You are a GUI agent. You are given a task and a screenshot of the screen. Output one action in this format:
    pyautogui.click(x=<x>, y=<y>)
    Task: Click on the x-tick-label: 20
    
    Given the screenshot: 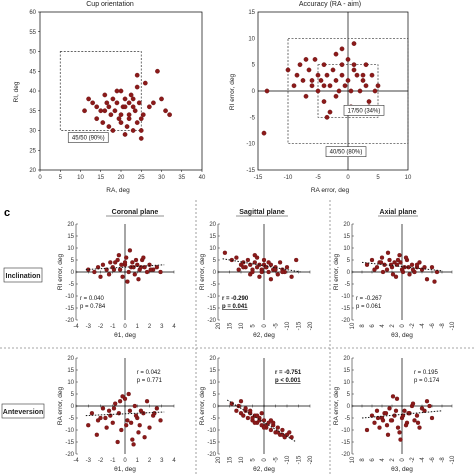 What is the action you would take?
    pyautogui.click(x=219, y=459)
    